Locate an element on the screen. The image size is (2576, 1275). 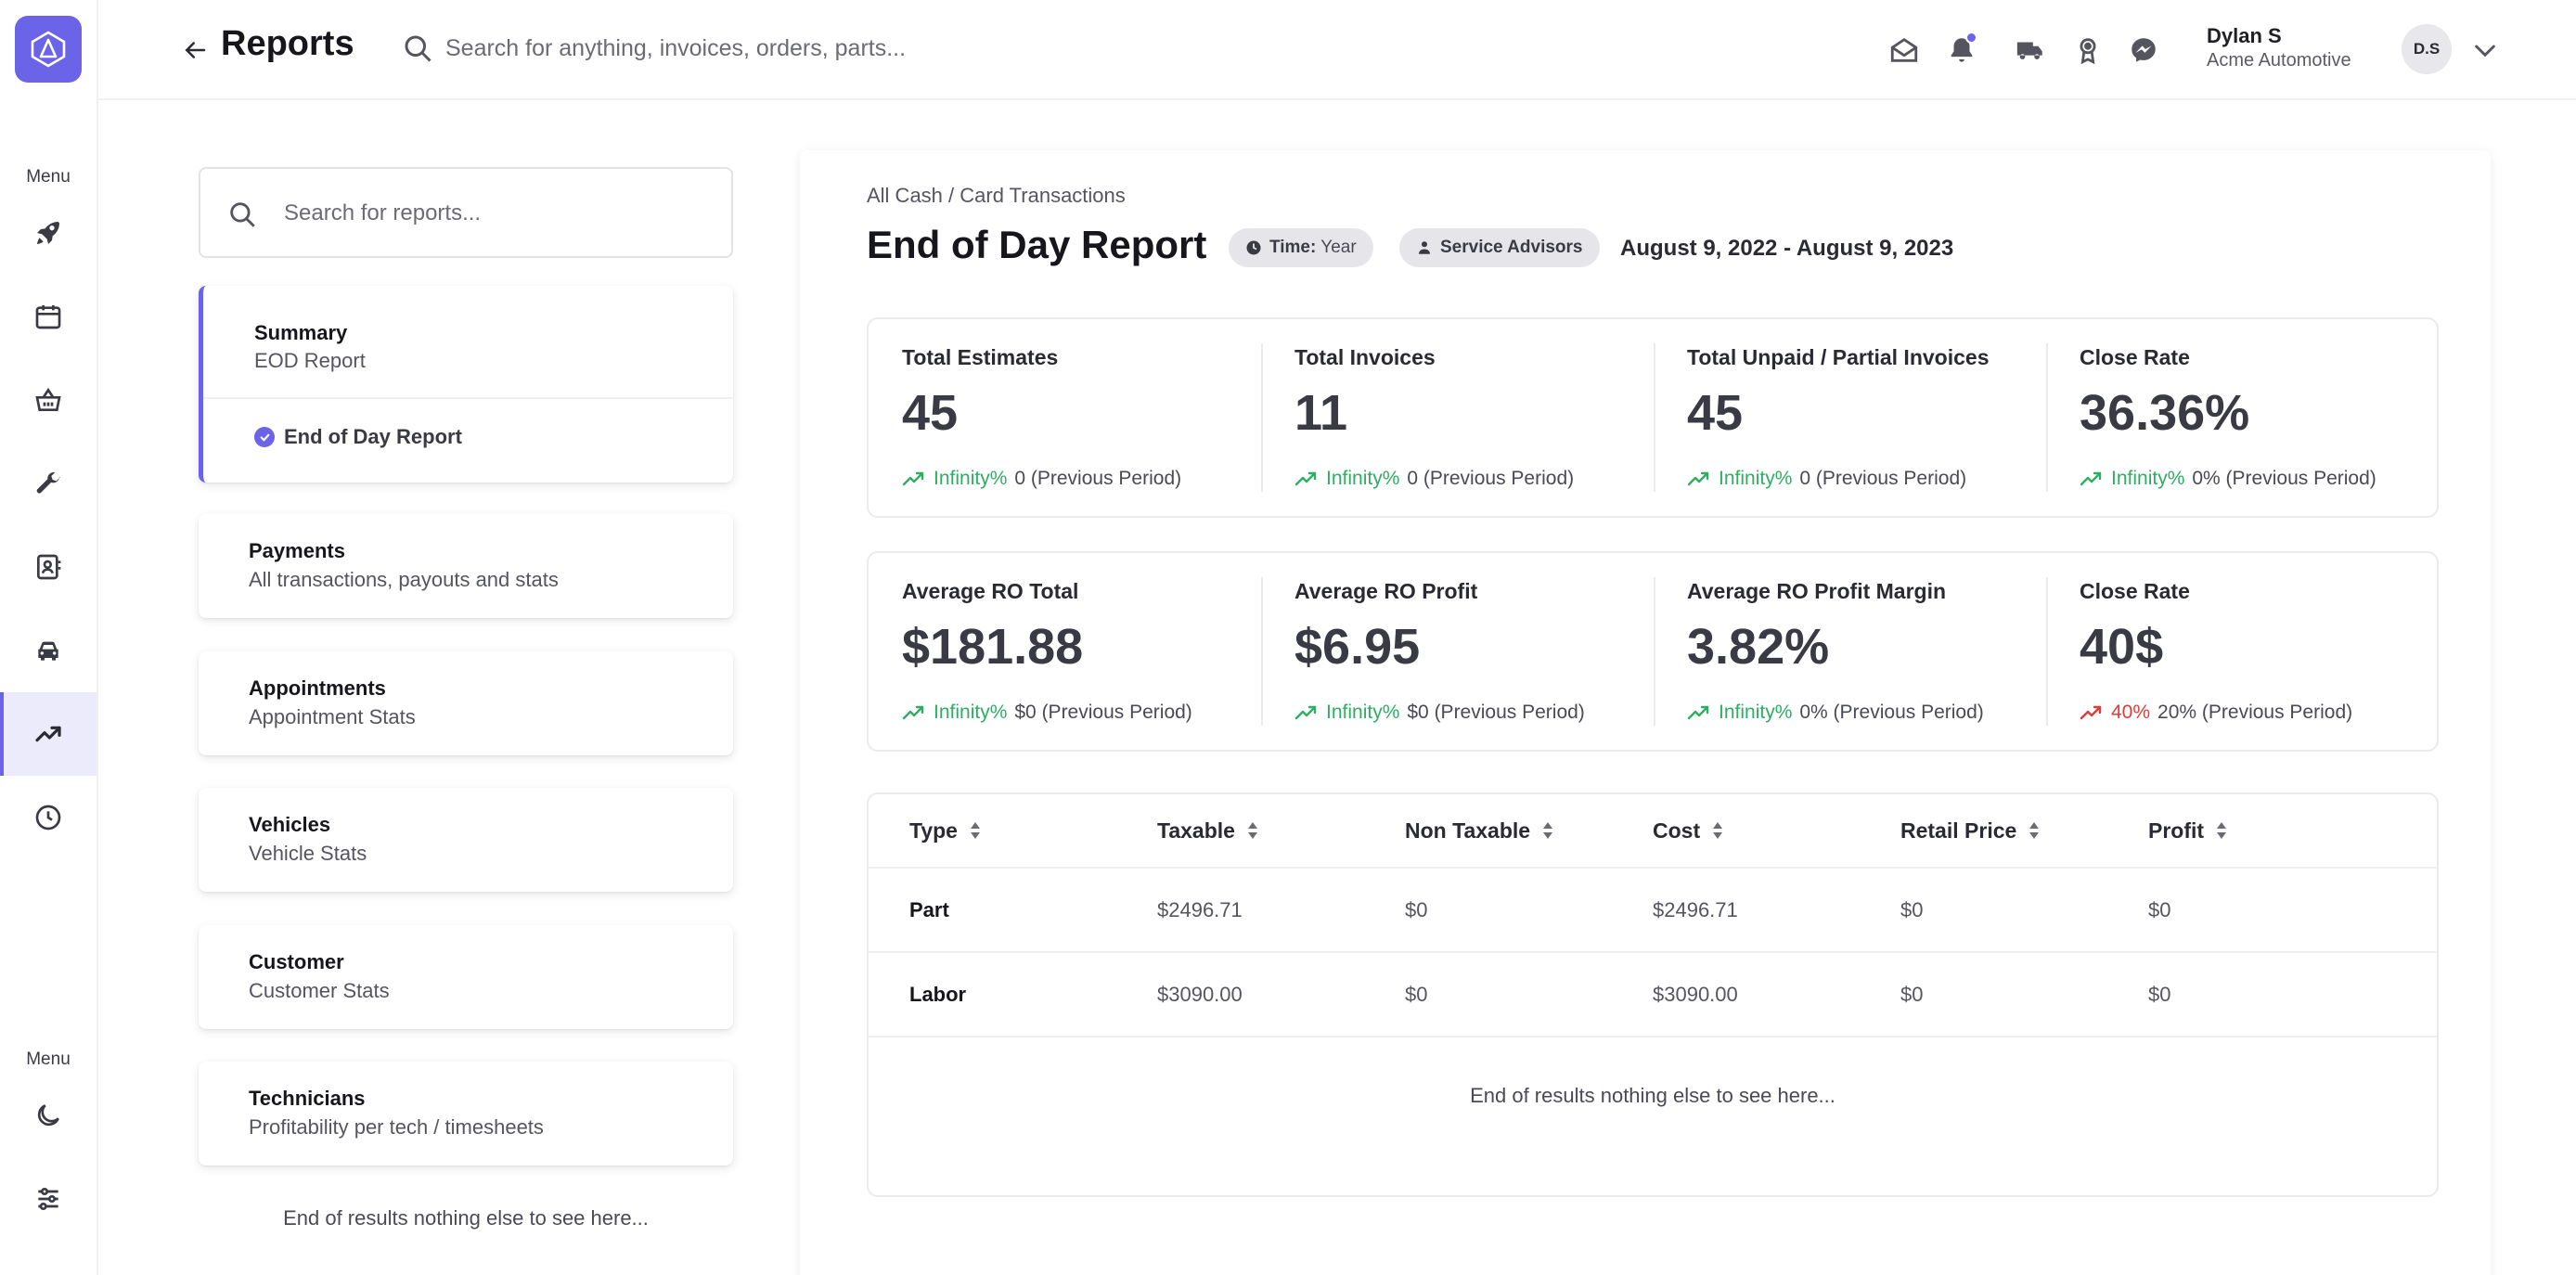
report-search-input is located at coordinates (497, 213).